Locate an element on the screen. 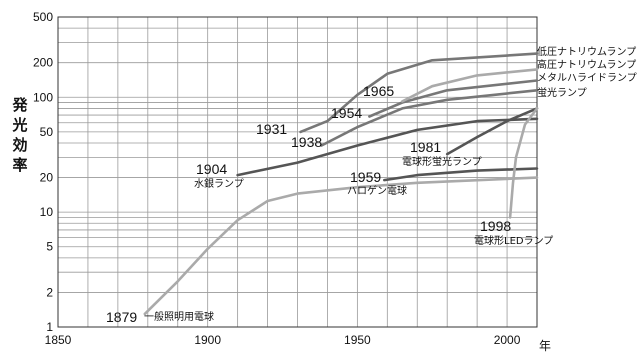 This screenshot has width=642, height=352. series-year-label: 1938 is located at coordinates (306, 142).